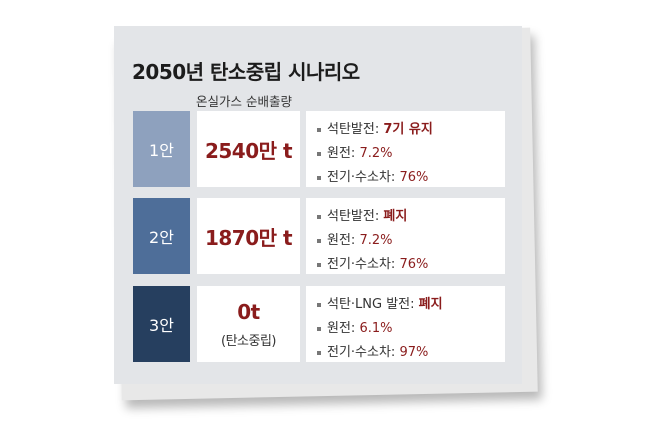 The height and width of the screenshot is (427, 650). I want to click on amount-note: (탄소중립), so click(248, 341).